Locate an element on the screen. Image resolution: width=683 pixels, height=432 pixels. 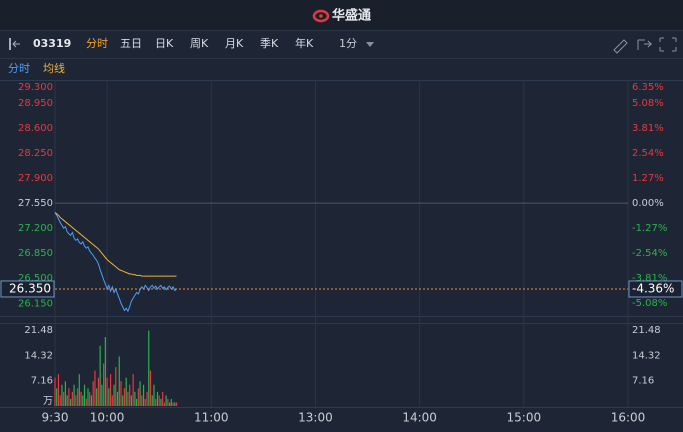
tab: 五日 is located at coordinates (131, 43).